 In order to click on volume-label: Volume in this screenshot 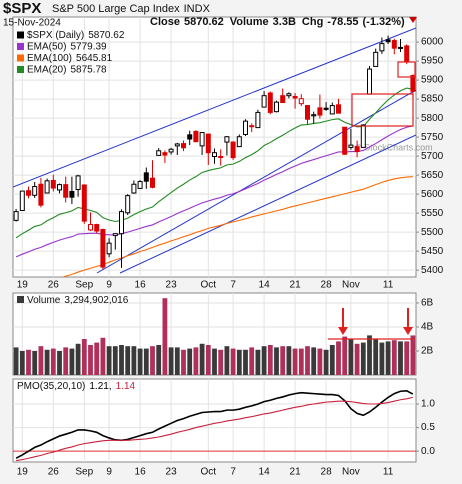, I will do `click(249, 22)`.